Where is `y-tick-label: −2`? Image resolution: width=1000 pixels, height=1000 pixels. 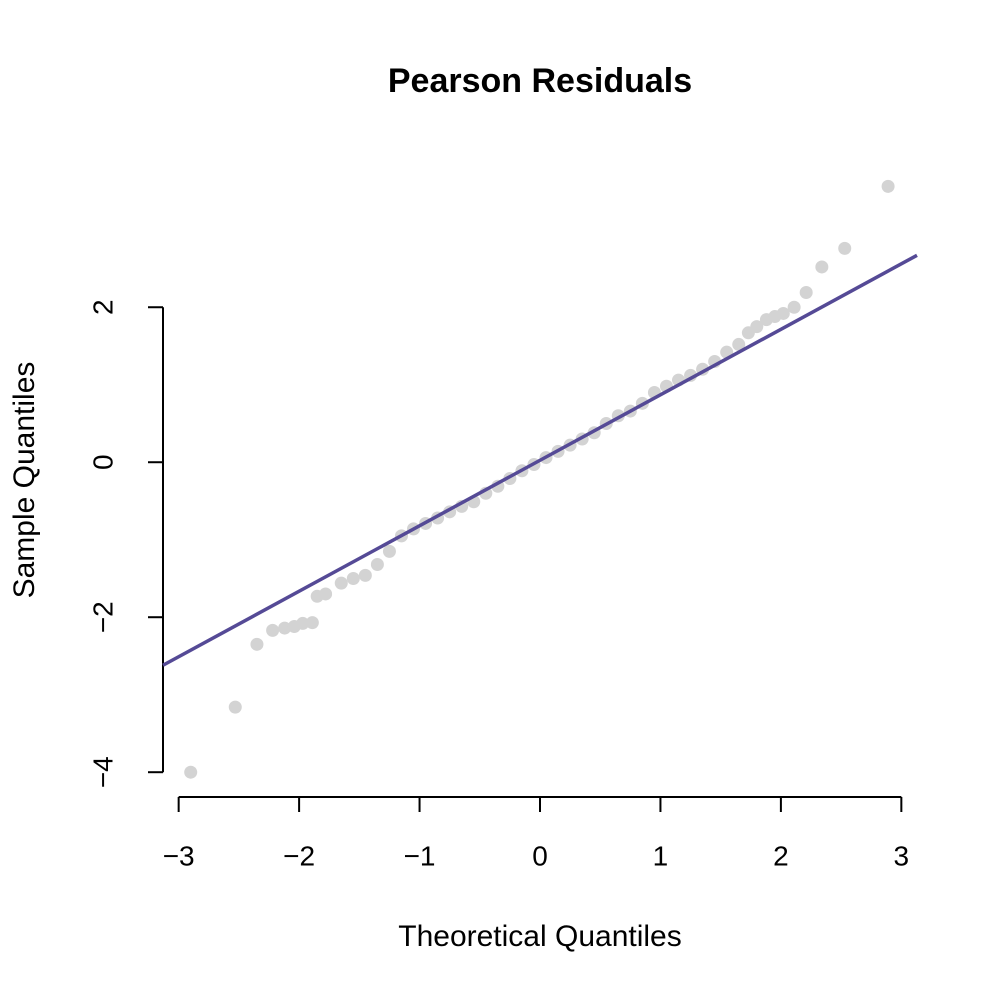
y-tick-label: −2 is located at coordinates (102, 617).